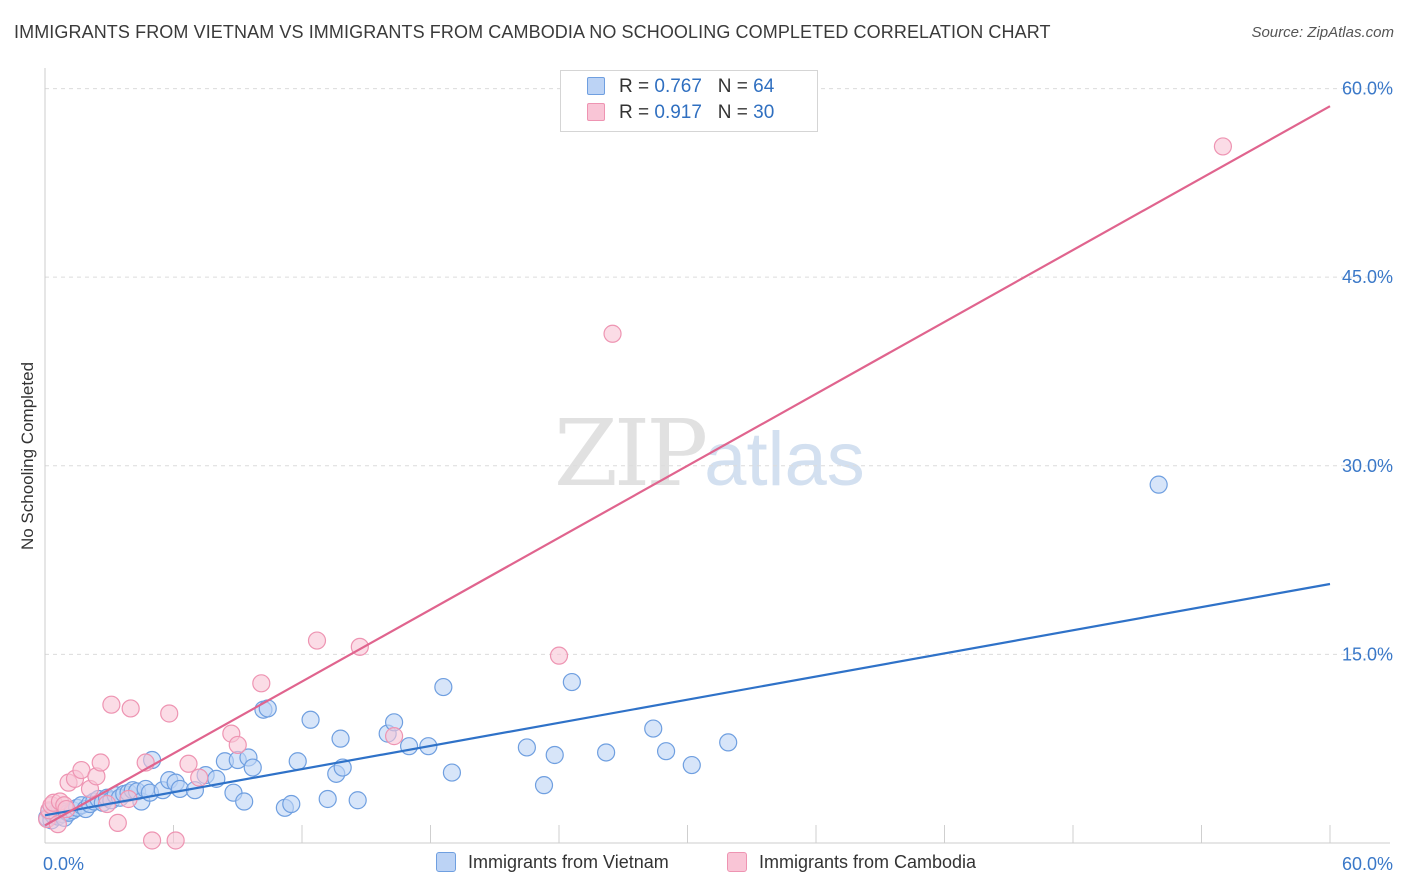 Image resolution: width=1406 pixels, height=892 pixels. I want to click on legend-label: Immigrants from Cambodia, so click(868, 862).